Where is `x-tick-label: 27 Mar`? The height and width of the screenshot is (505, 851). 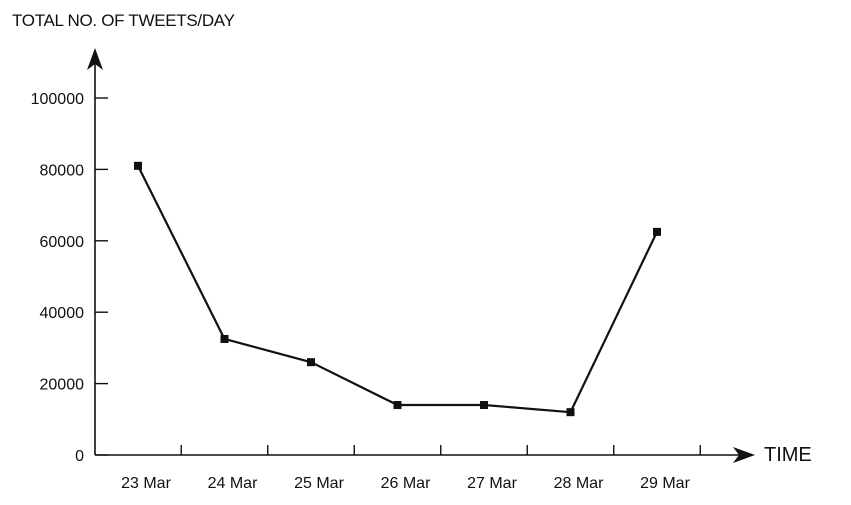
x-tick-label: 27 Mar is located at coordinates (492, 483).